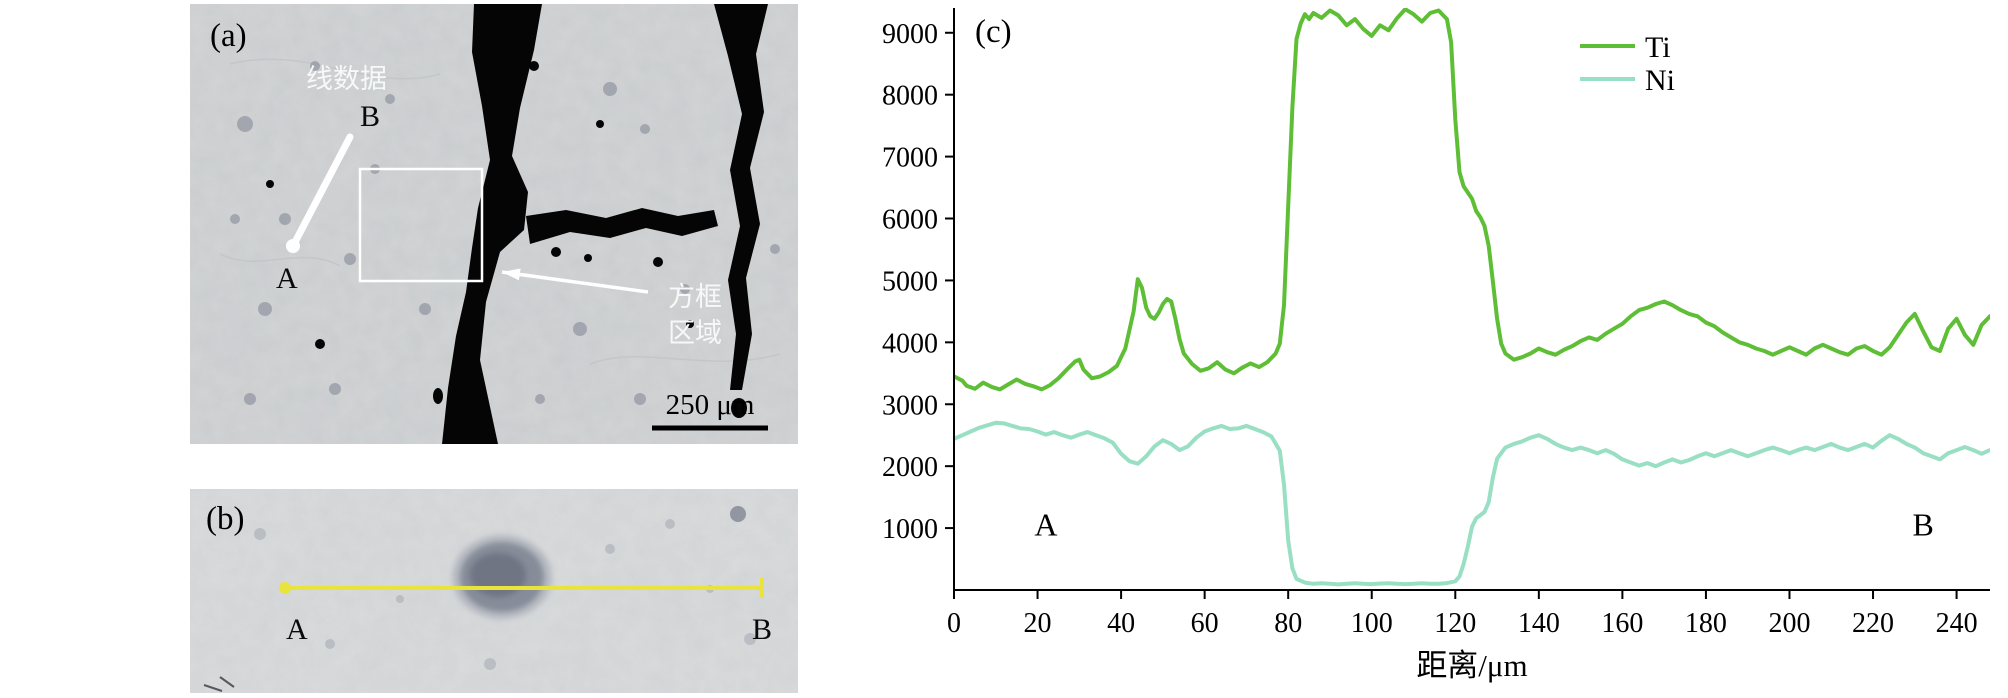  What do you see at coordinates (910, 405) in the screenshot?
I see `y-tick-label: 3000` at bounding box center [910, 405].